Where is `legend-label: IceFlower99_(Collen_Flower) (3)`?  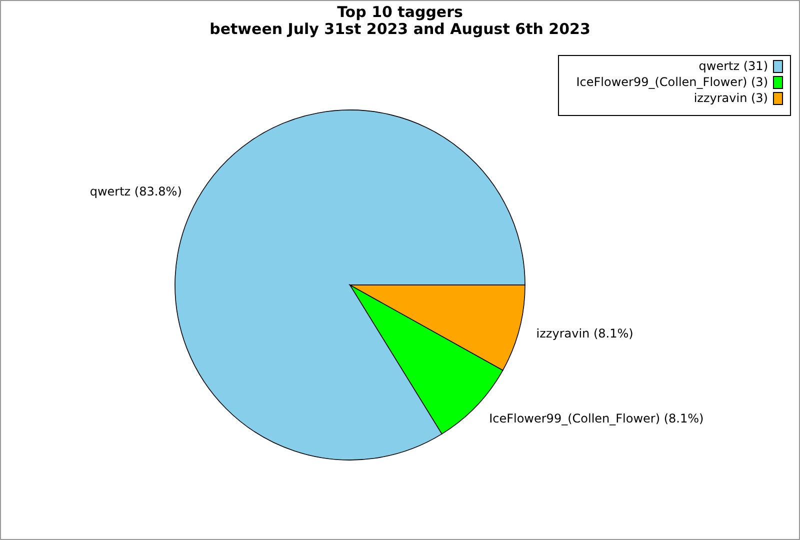
legend-label: IceFlower99_(Collen_Flower) (3) is located at coordinates (672, 82).